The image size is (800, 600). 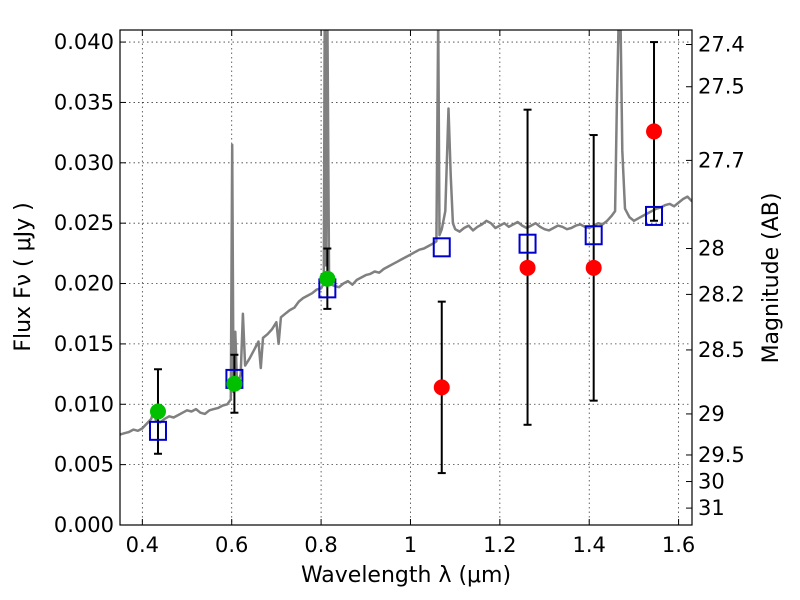 I want to click on y-right-tick-label: 27.7, so click(x=721, y=160).